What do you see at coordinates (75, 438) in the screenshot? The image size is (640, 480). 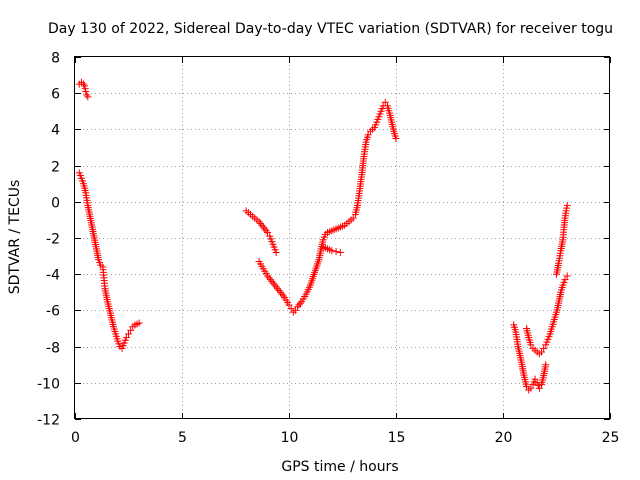 I see `x-tick-label: 0` at bounding box center [75, 438].